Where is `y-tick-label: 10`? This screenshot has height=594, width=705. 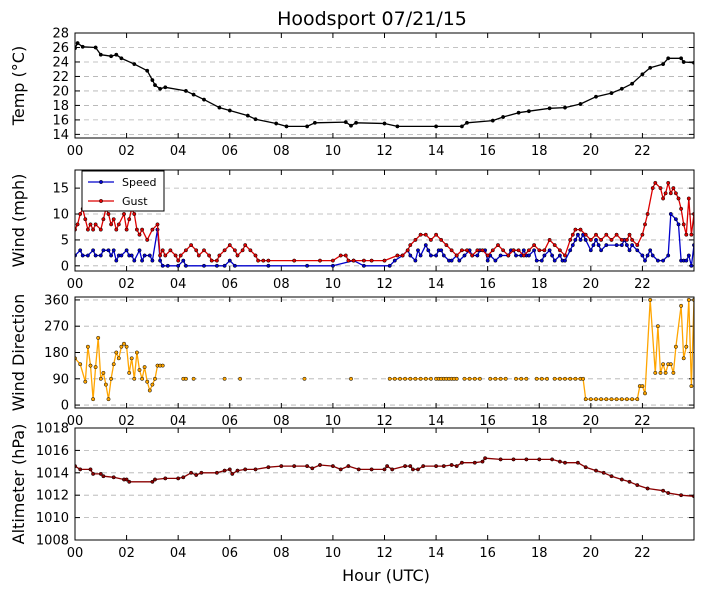 y-tick-label: 10 is located at coordinates (60, 215).